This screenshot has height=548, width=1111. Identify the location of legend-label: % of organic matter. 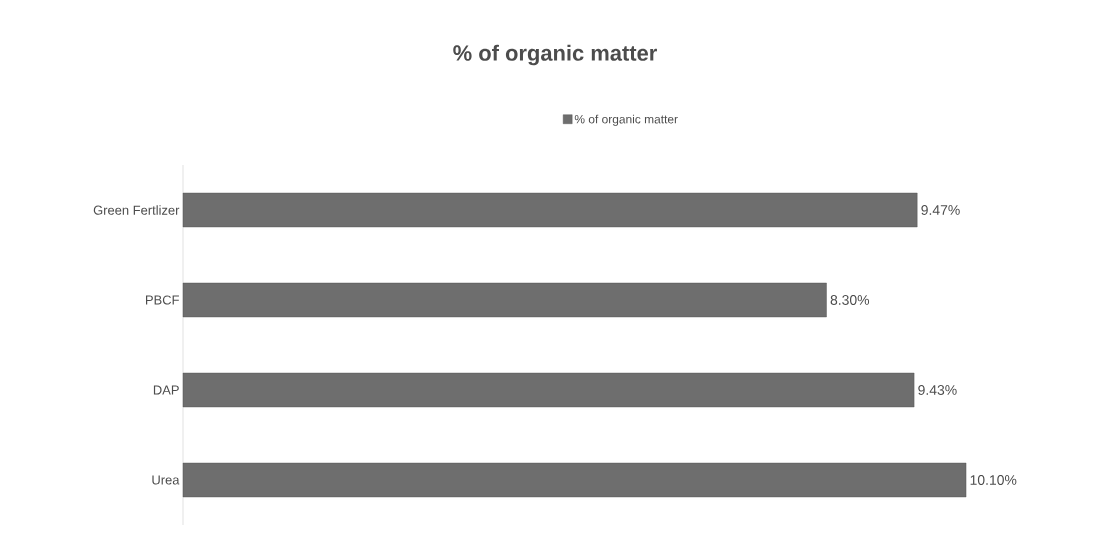
(626, 120).